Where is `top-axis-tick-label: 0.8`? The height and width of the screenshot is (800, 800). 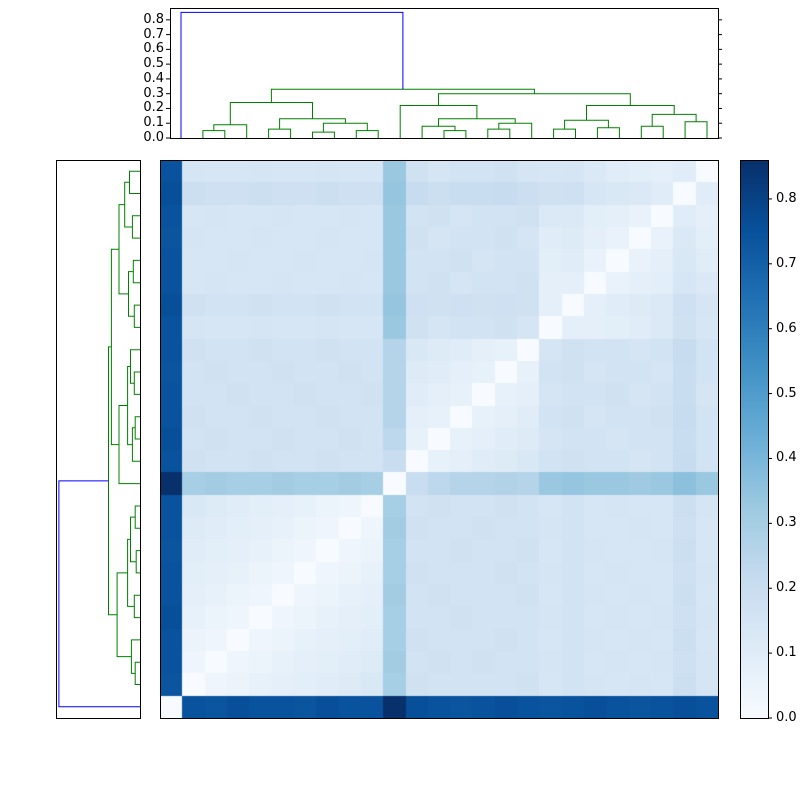
top-axis-tick-label: 0.8 is located at coordinates (153, 19).